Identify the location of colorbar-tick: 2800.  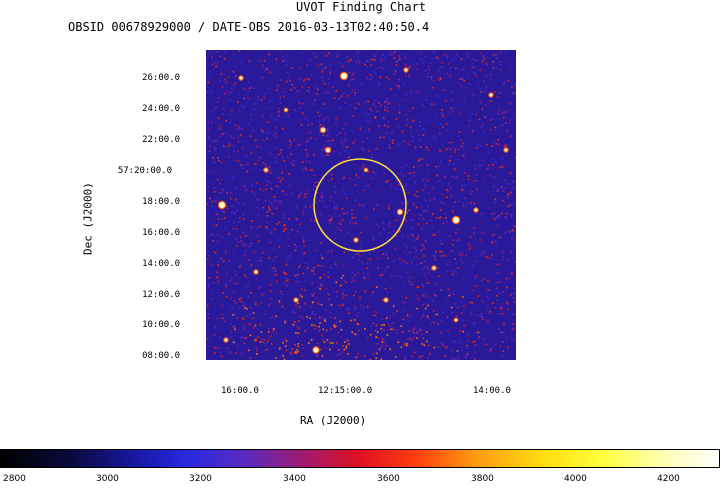
(14, 479).